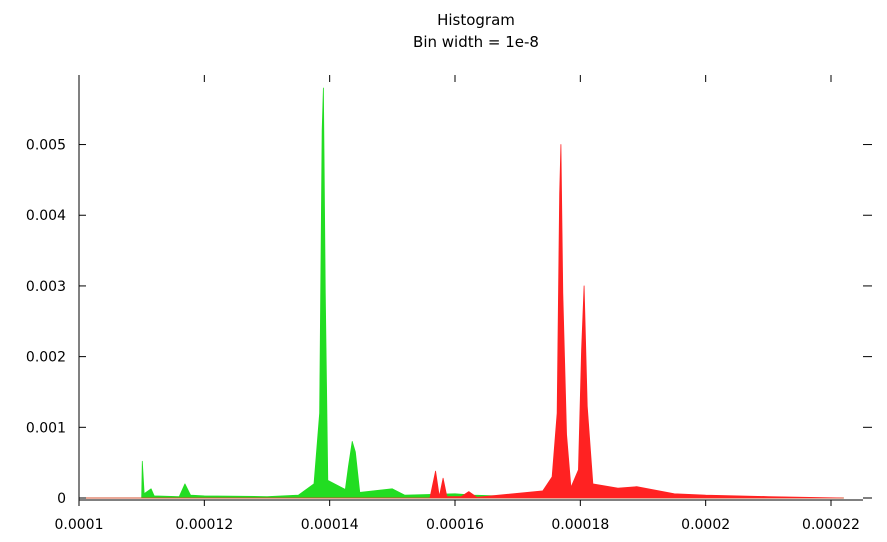 This screenshot has height=542, width=887. What do you see at coordinates (831, 525) in the screenshot?
I see `x-tick-label: 0.00022` at bounding box center [831, 525].